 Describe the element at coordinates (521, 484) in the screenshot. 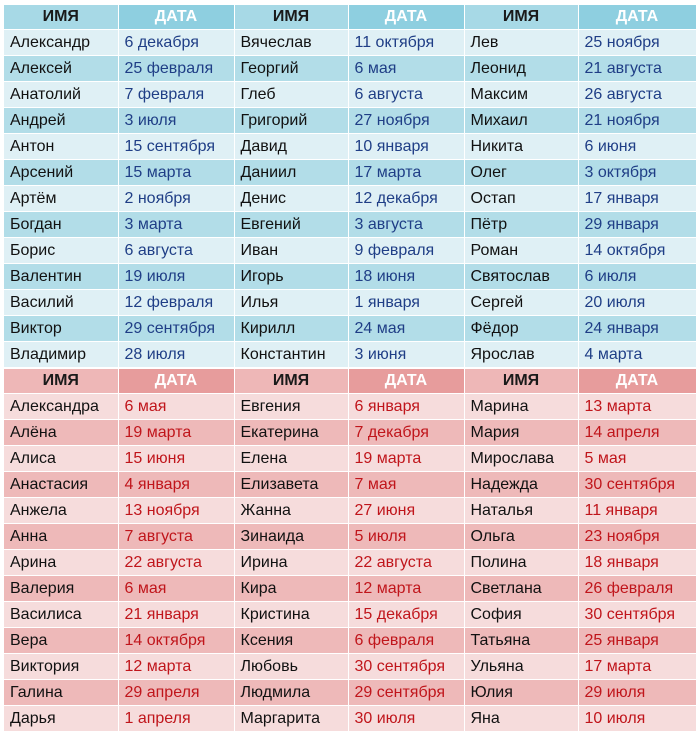

I see `name-cell: Надежда` at that location.